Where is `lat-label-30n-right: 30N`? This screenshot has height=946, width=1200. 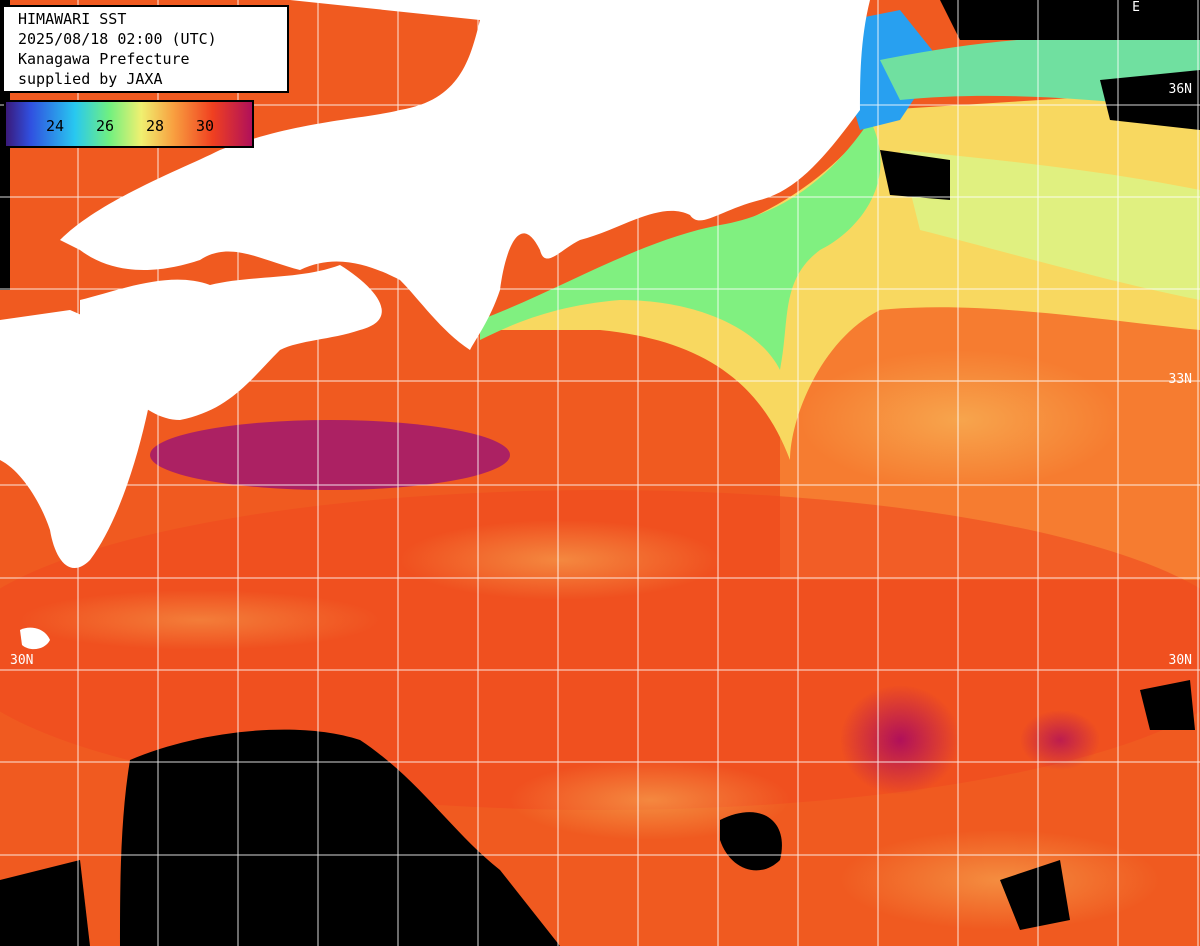
lat-label-30n-right: 30N is located at coordinates (1180, 660).